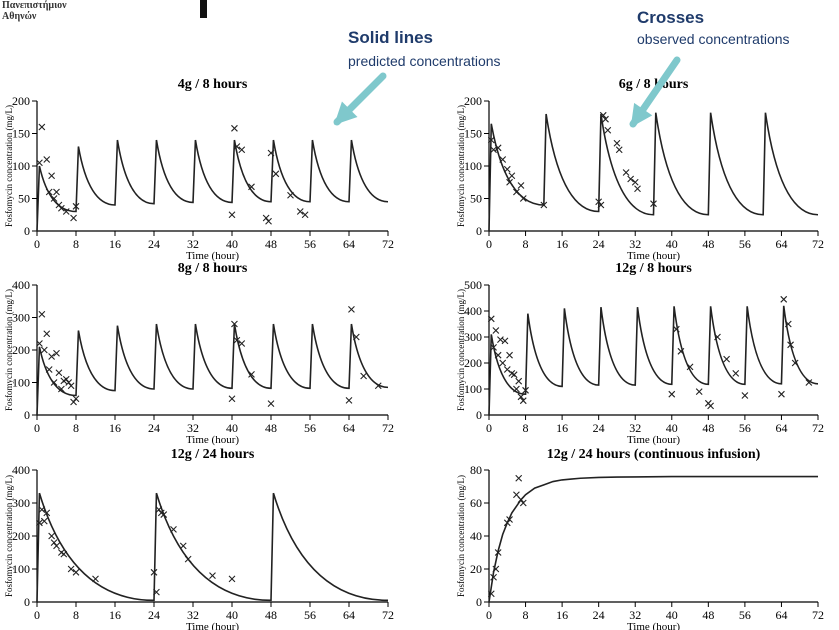 This screenshot has width=839, height=630. I want to click on solid-lines-arrow, so click(360, 99).